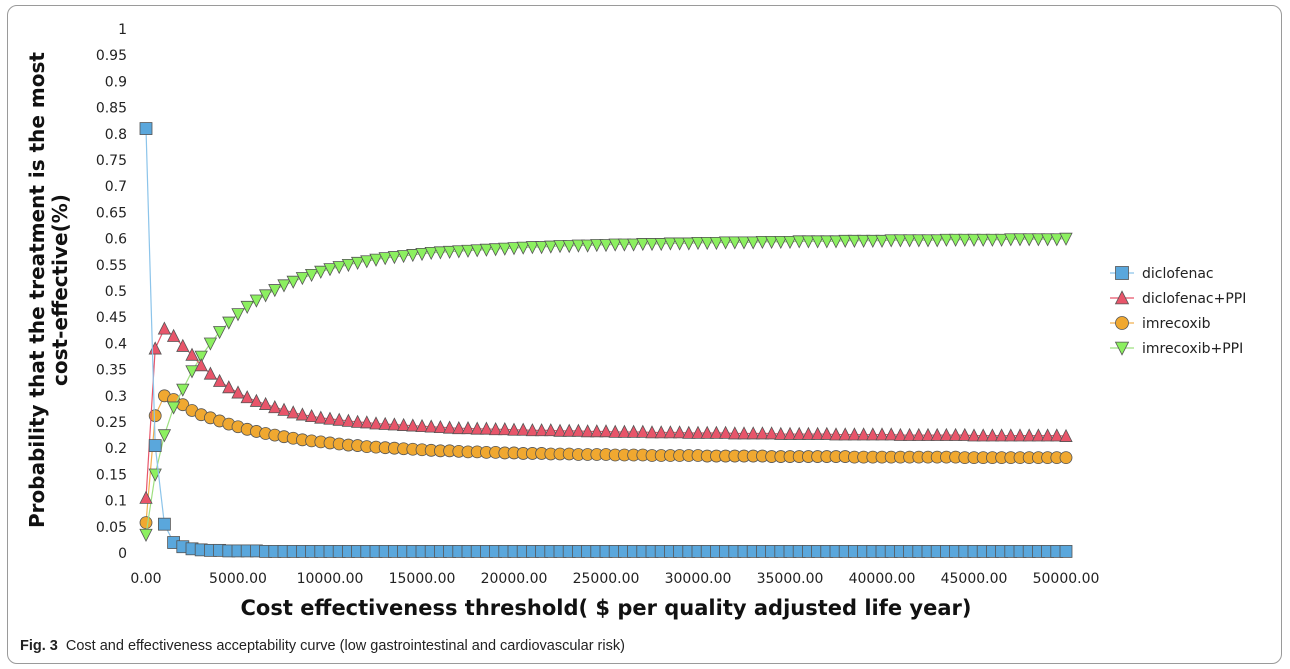  Describe the element at coordinates (1192, 349) in the screenshot. I see `legend-label: imrecoxib+PPI` at that location.